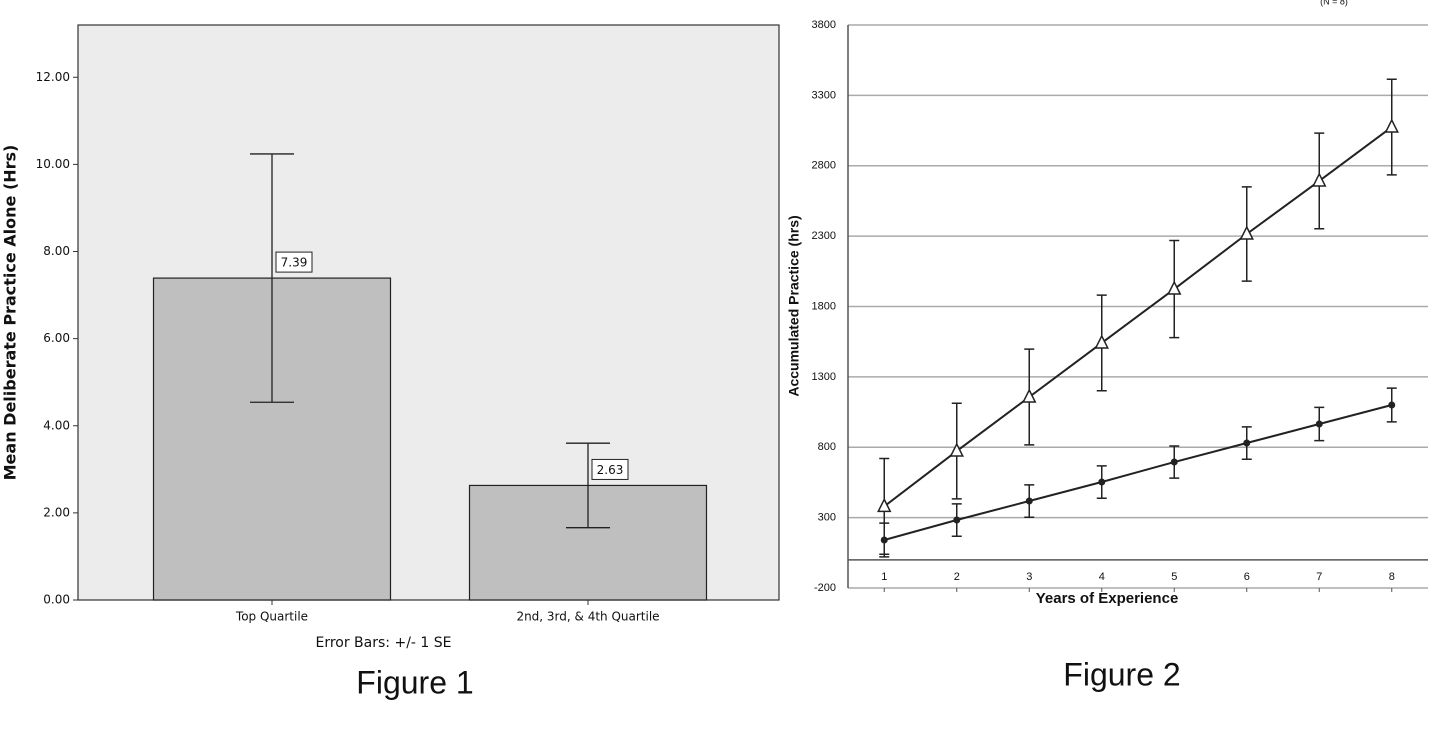 This screenshot has width=1436, height=729. What do you see at coordinates (1319, 577) in the screenshot?
I see `x-tick-label: 7` at bounding box center [1319, 577].